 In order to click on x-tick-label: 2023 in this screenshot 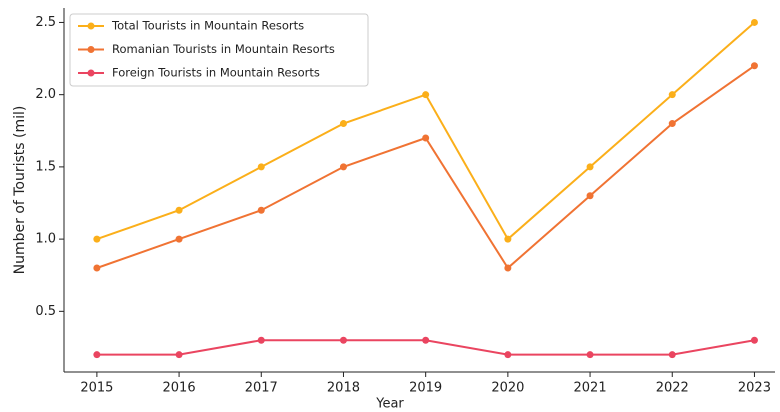, I will do `click(754, 388)`.